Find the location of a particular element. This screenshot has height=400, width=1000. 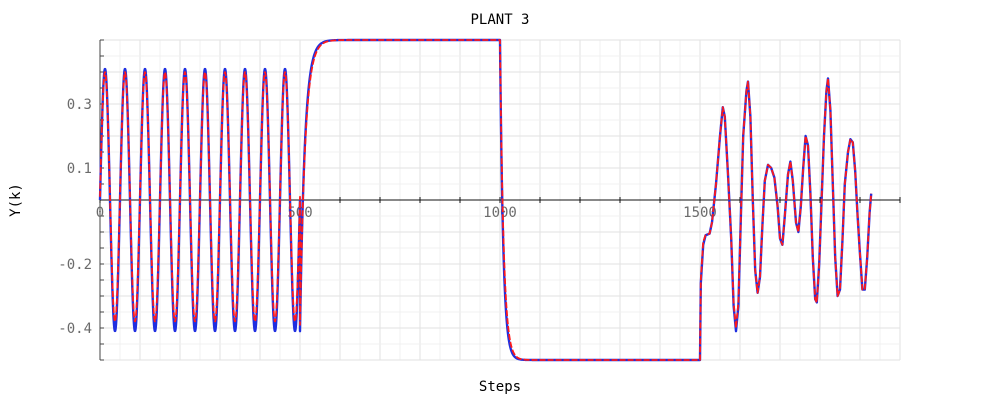

y-tick-label: 0.3 is located at coordinates (79, 105).